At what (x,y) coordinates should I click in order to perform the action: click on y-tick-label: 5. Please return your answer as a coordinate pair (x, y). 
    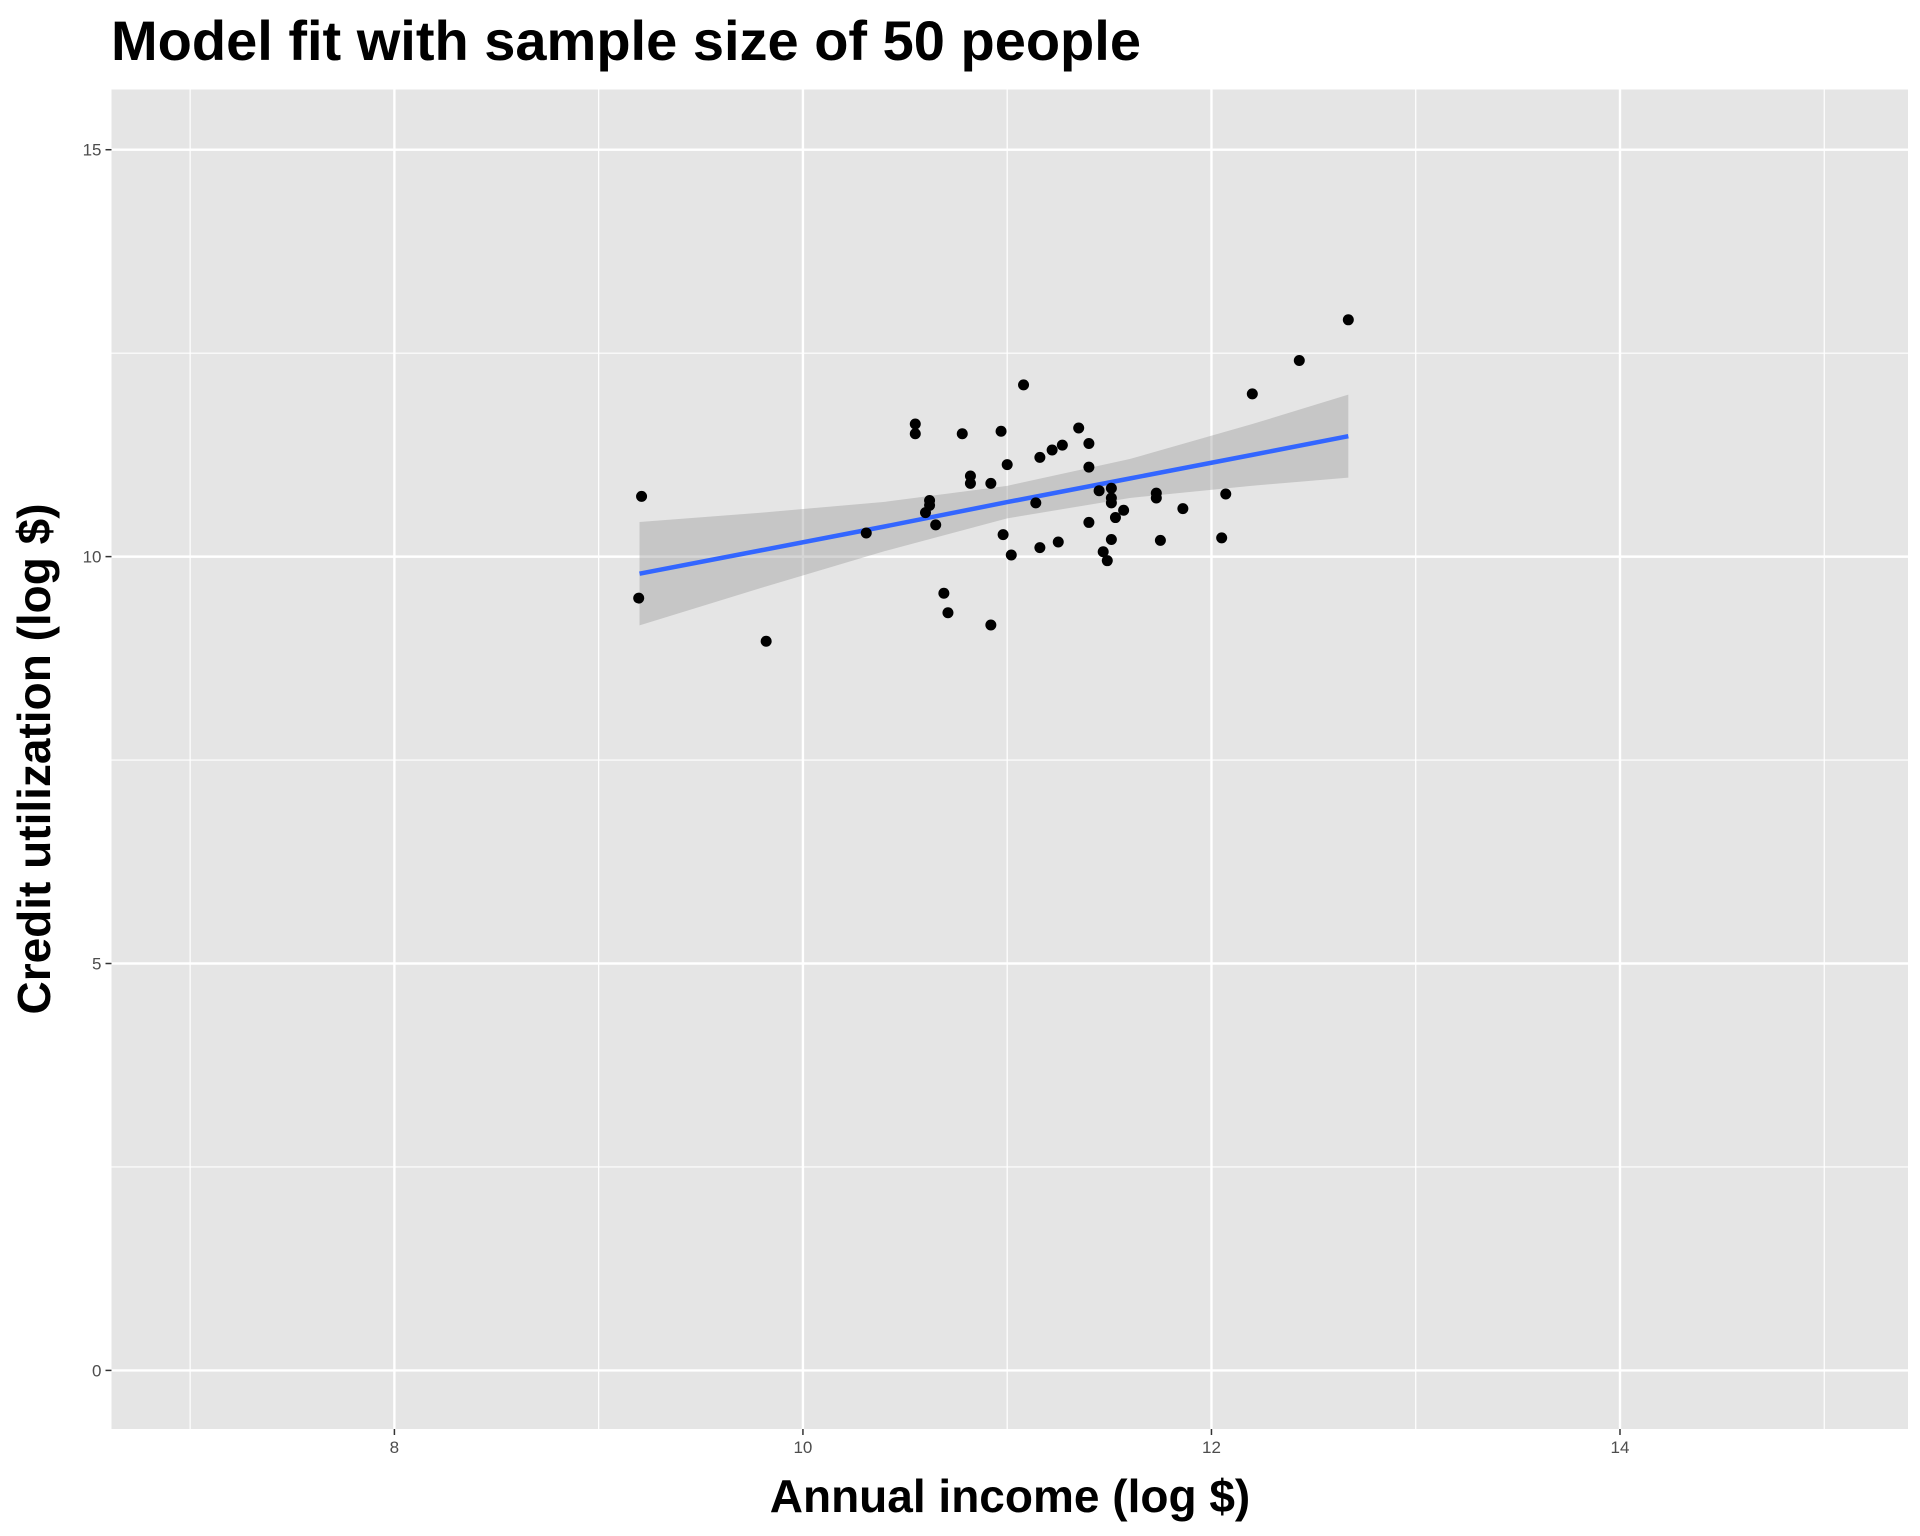
    Looking at the image, I should click on (96, 964).